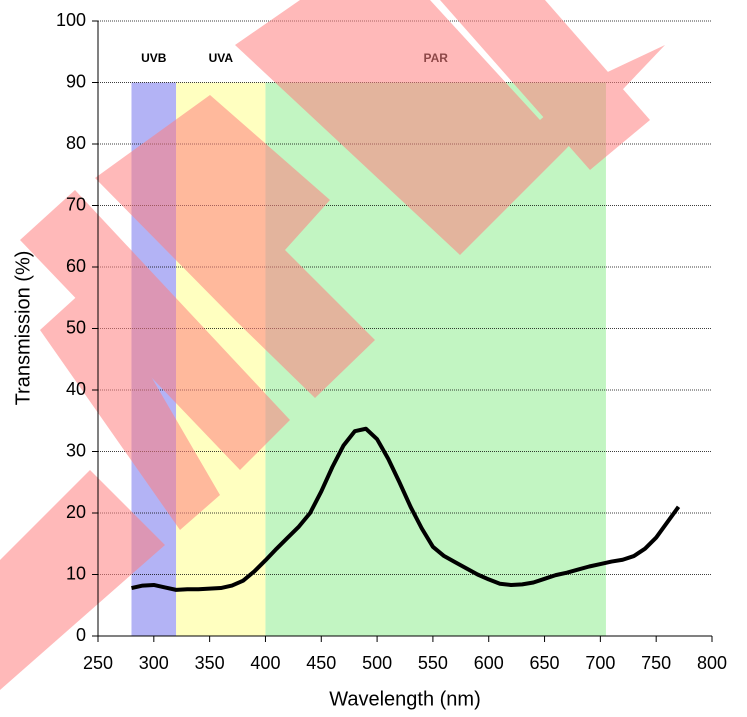  What do you see at coordinates (76, 450) in the screenshot?
I see `y-tick-label: 30` at bounding box center [76, 450].